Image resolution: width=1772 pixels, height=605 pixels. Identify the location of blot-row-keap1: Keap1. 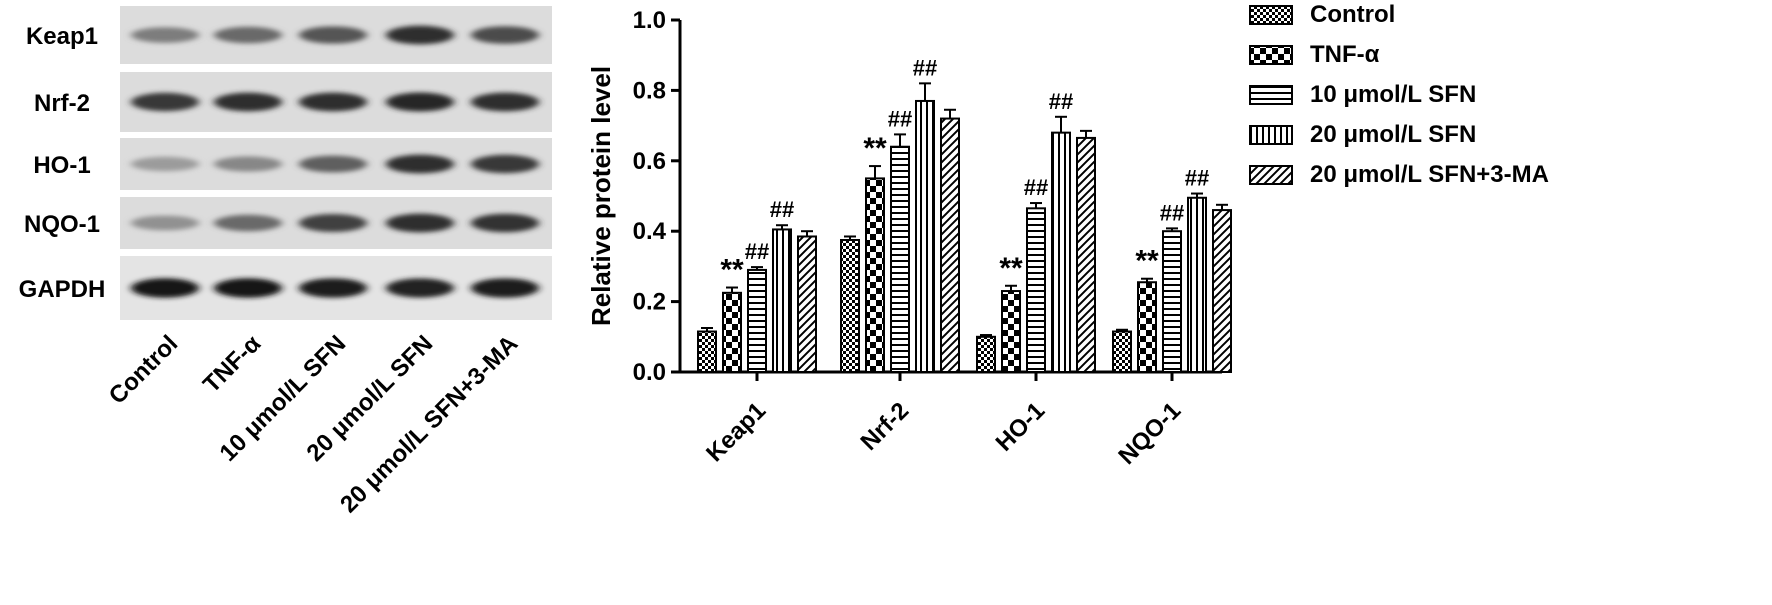
(289, 35).